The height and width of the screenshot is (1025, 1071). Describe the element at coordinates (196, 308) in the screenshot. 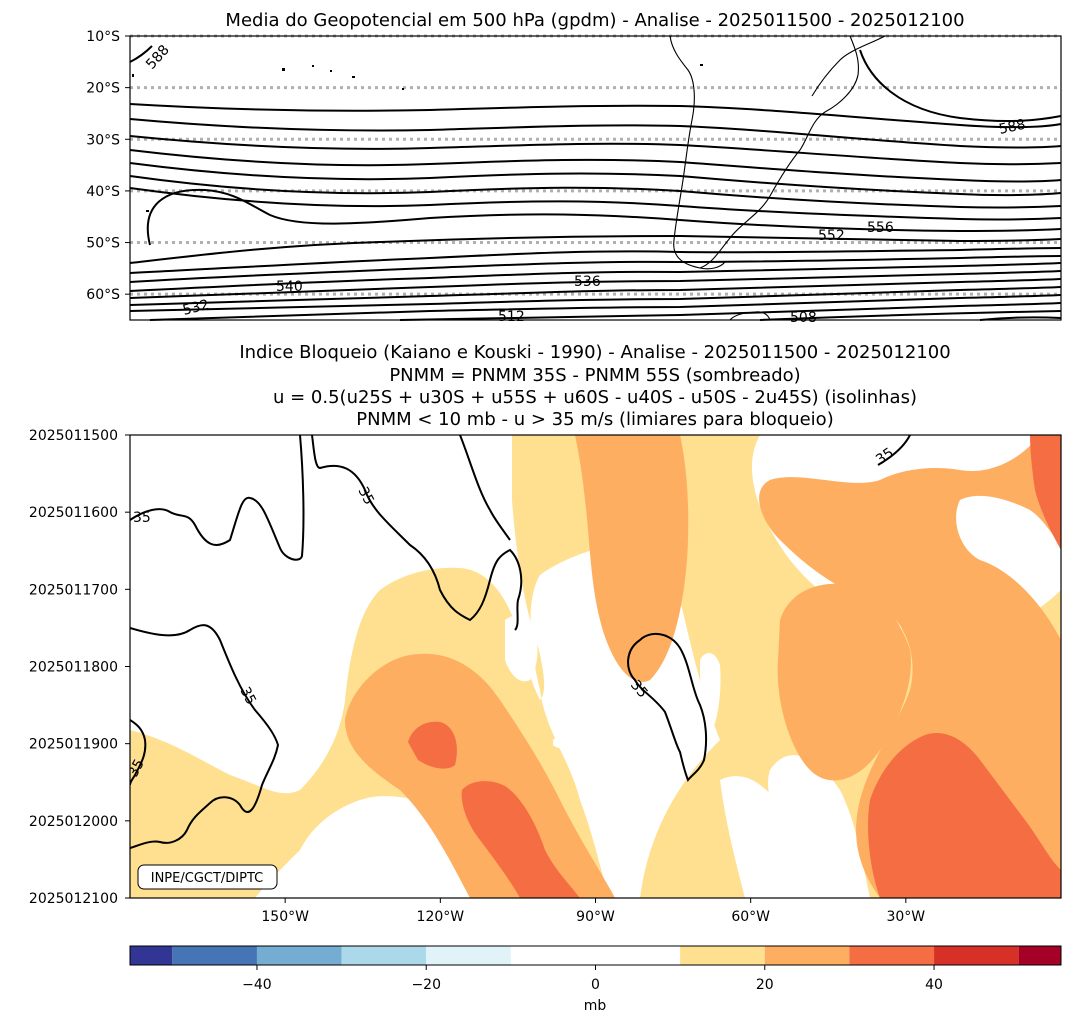

I see `contour-label: 532` at that location.